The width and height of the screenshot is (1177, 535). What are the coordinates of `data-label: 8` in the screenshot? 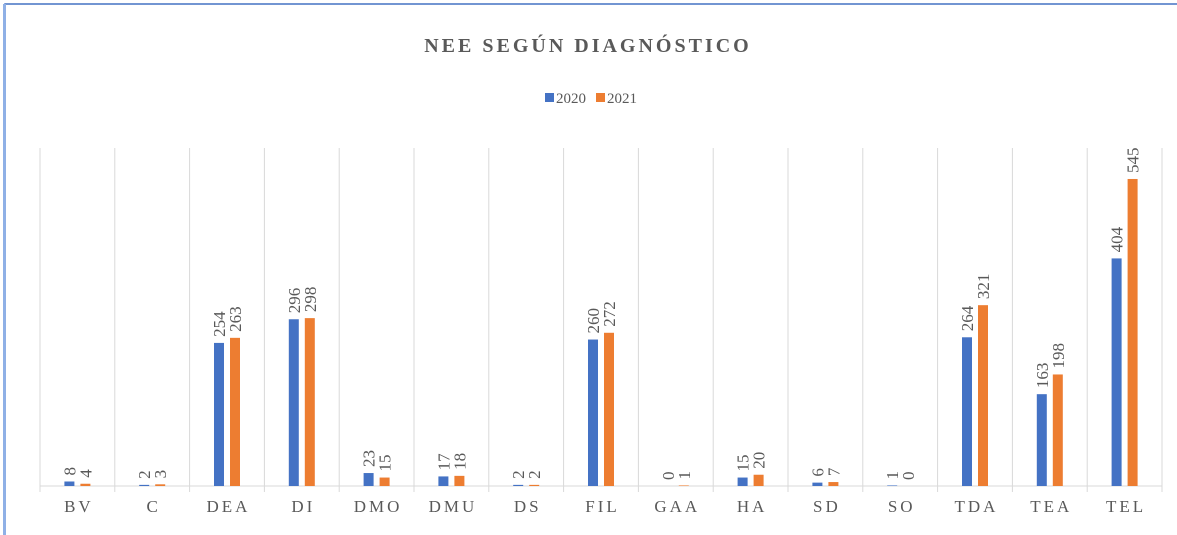 It's located at (69, 471).